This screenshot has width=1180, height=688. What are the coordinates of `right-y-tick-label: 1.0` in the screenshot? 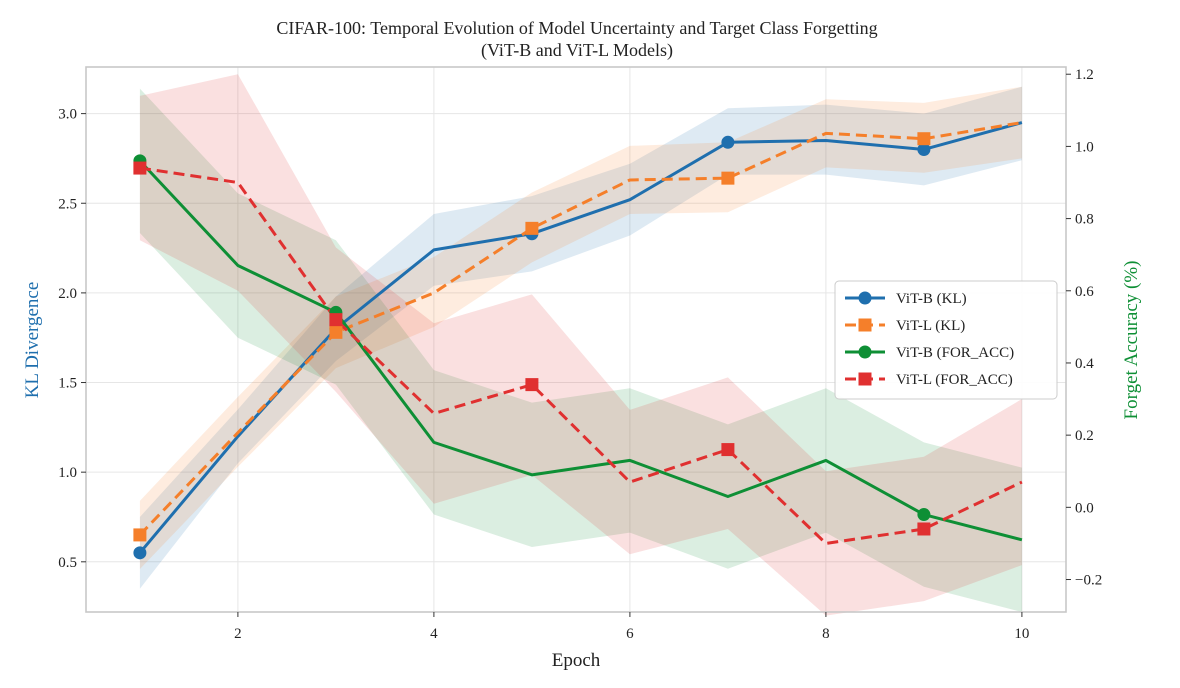 It's located at (1084, 147).